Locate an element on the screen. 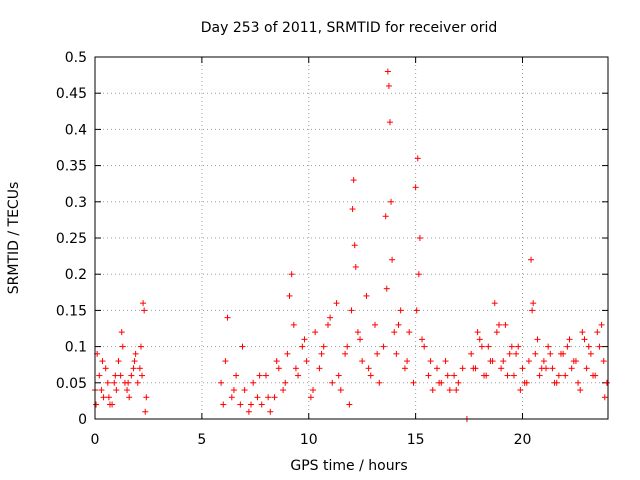 This screenshot has height=480, width=640. y-tick-label: 0.35 is located at coordinates (71, 167).